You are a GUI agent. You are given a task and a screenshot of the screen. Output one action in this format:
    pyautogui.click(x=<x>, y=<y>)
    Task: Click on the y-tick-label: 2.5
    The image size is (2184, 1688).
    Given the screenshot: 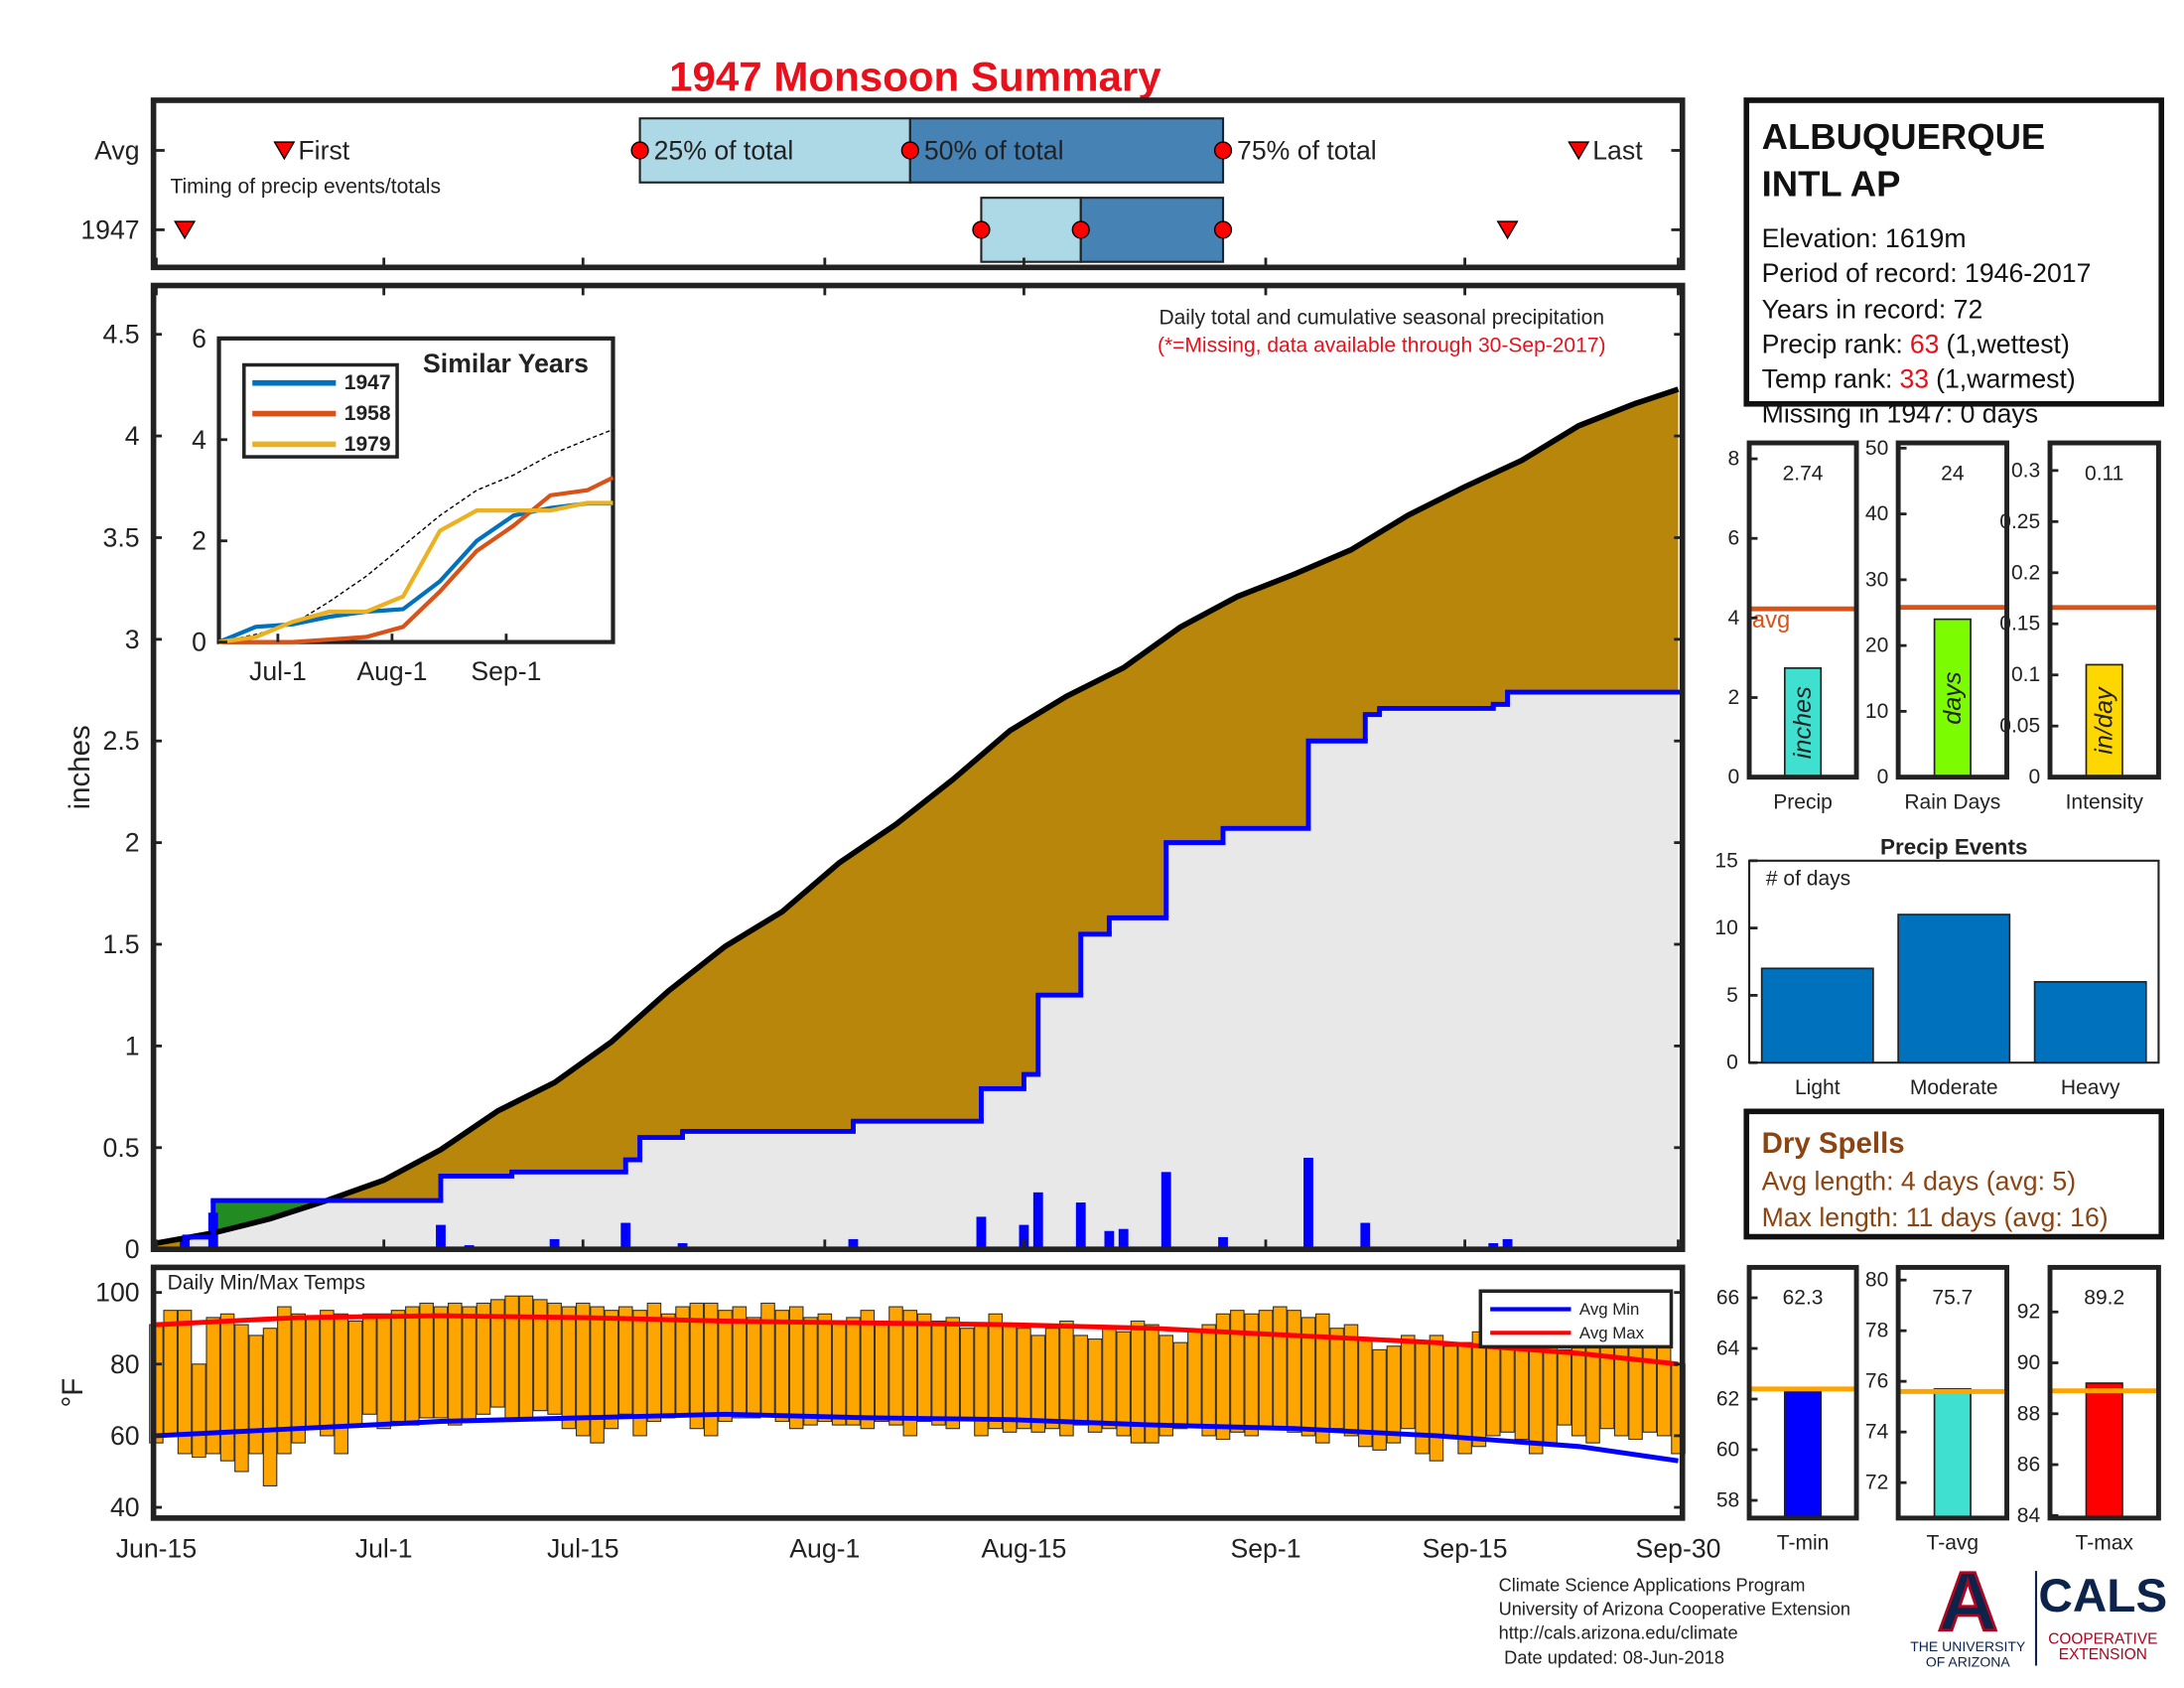 What is the action you would take?
    pyautogui.click(x=121, y=741)
    